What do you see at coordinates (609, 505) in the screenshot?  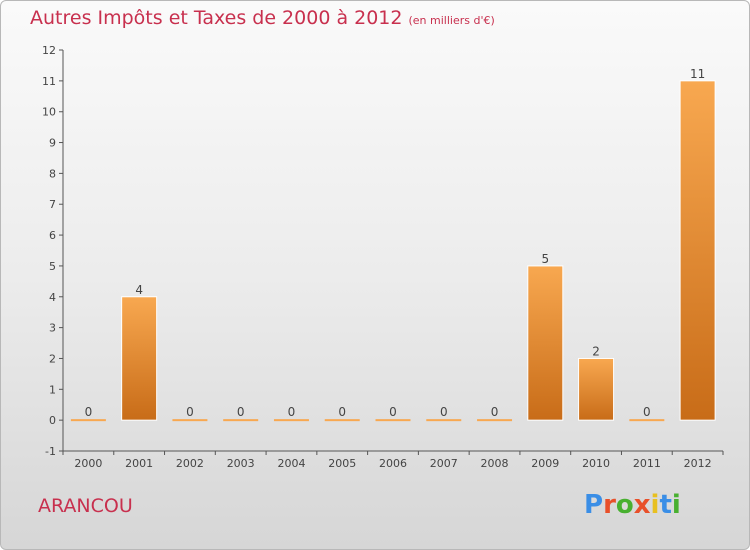 I see `logo-letter: r` at bounding box center [609, 505].